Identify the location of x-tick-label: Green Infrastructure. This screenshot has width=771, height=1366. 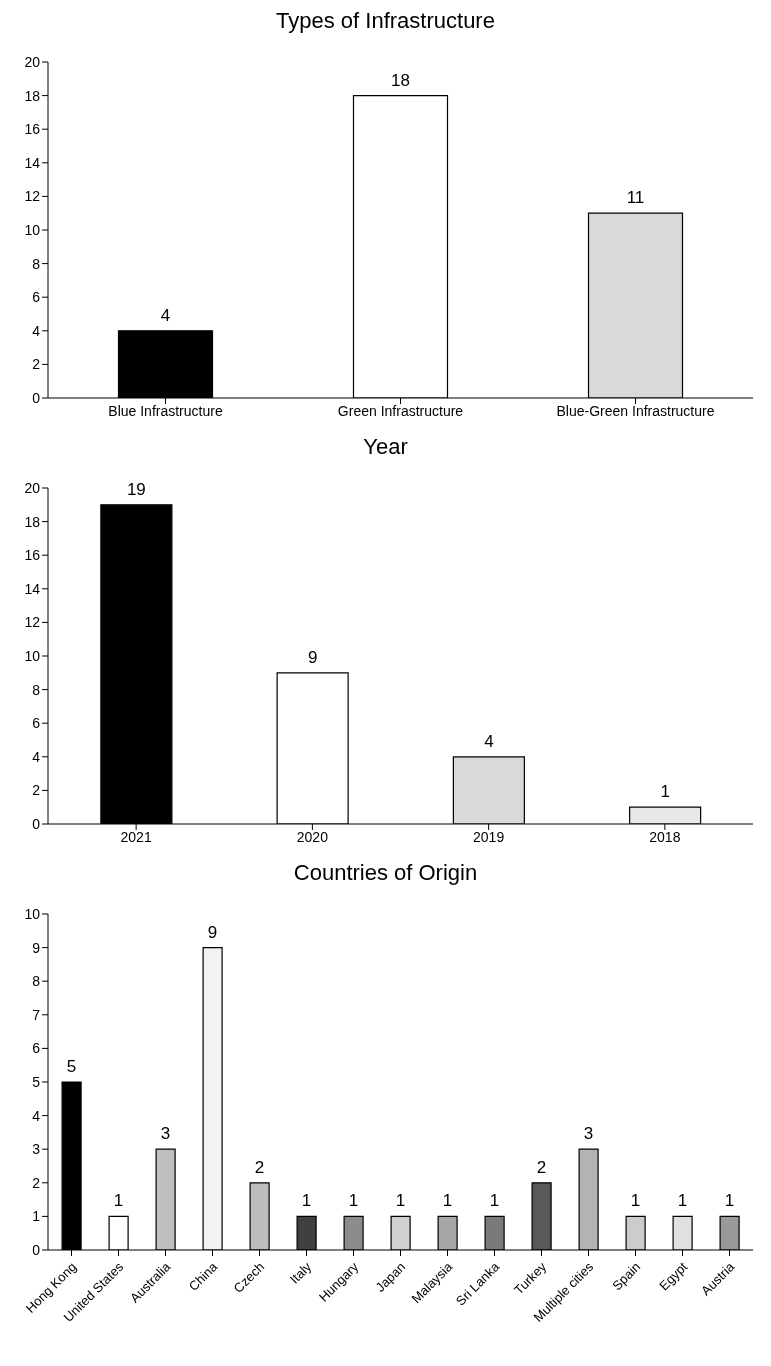
(400, 410).